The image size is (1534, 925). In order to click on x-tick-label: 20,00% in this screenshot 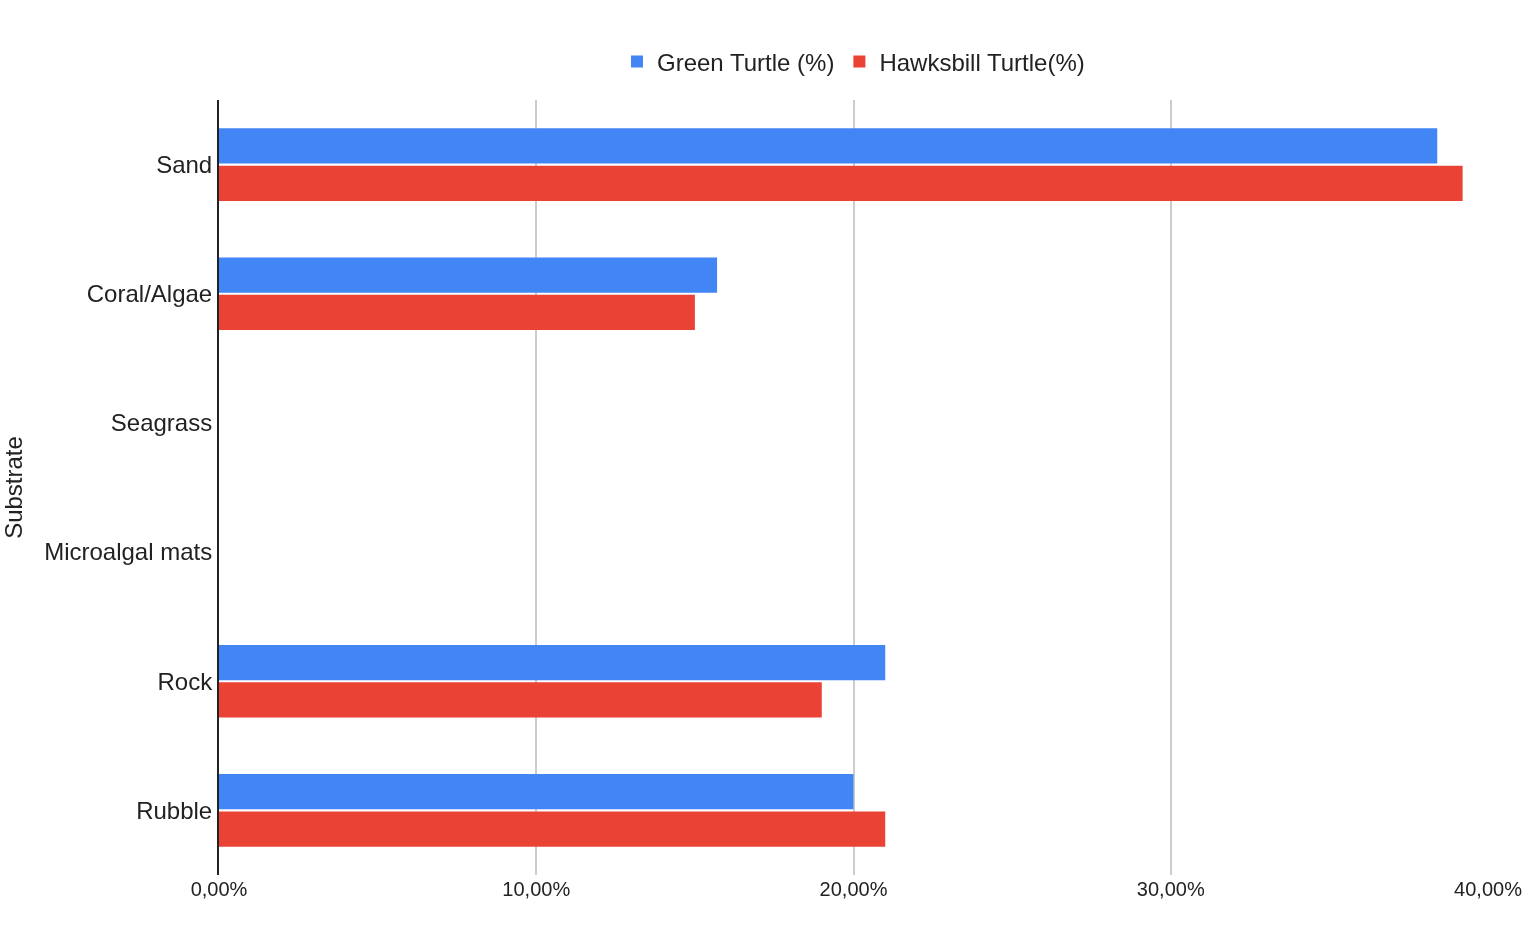, I will do `click(853, 889)`.